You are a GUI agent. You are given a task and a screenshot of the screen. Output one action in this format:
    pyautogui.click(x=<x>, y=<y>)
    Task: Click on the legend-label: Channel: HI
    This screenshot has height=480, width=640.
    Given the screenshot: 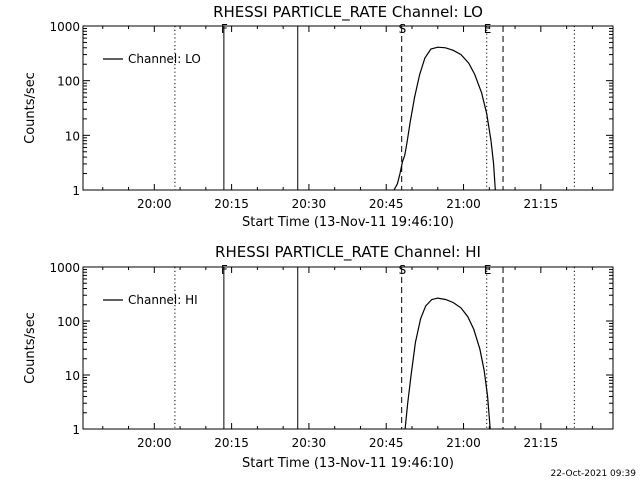 What is the action you would take?
    pyautogui.click(x=163, y=300)
    